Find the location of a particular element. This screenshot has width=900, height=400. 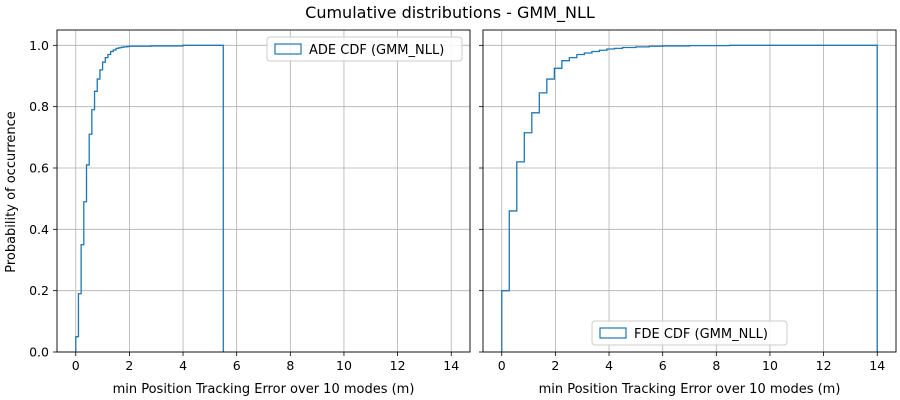

legend-label: FDE CDF (GMM_NLL) is located at coordinates (701, 334).